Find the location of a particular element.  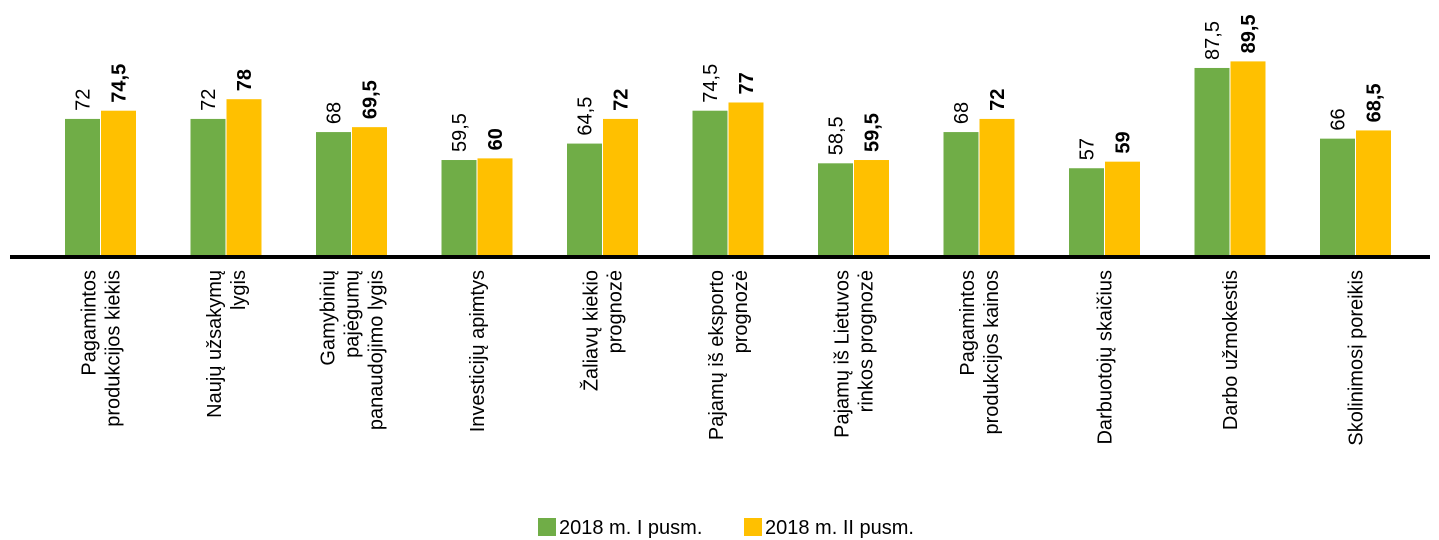

x-tick-label-line: Investicijų apimtys is located at coordinates (478, 351).